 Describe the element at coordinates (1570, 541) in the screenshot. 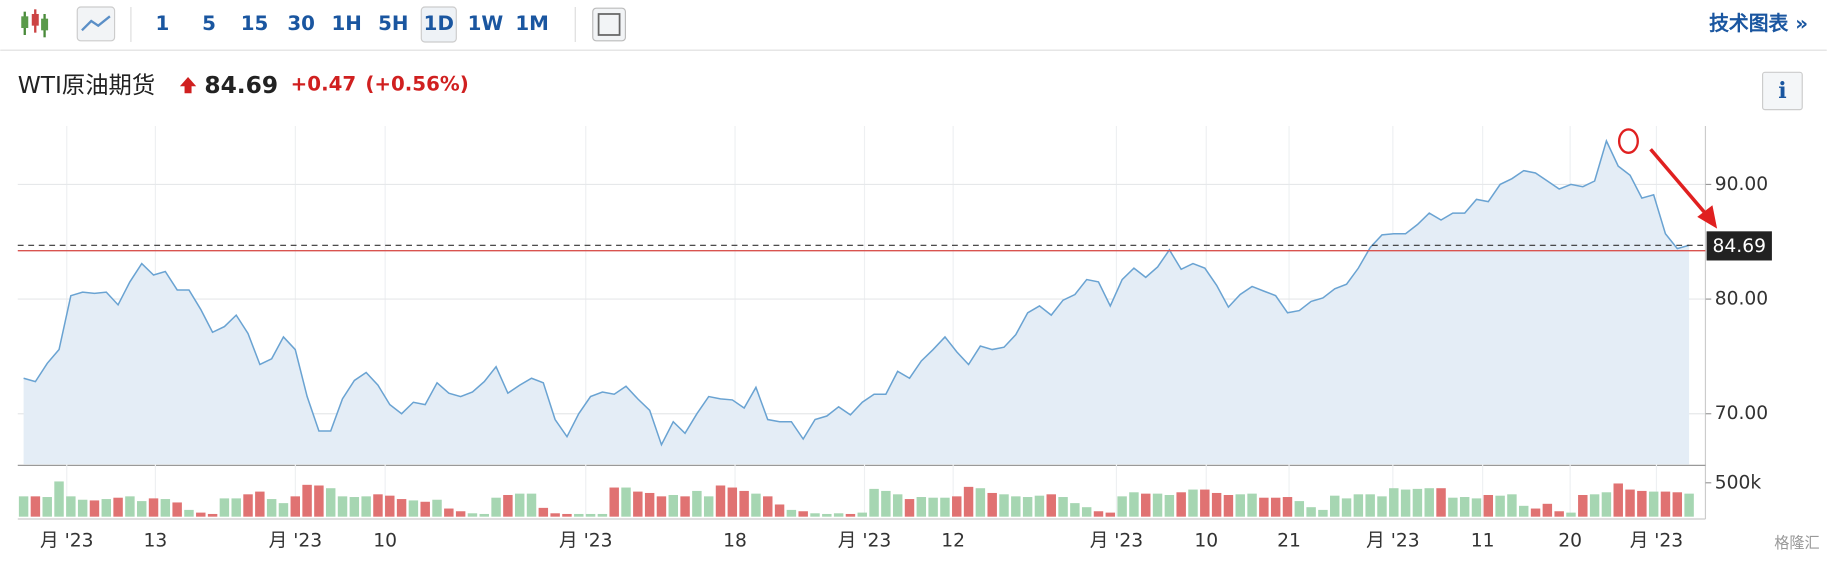

I see `x-tick-label: 20` at that location.